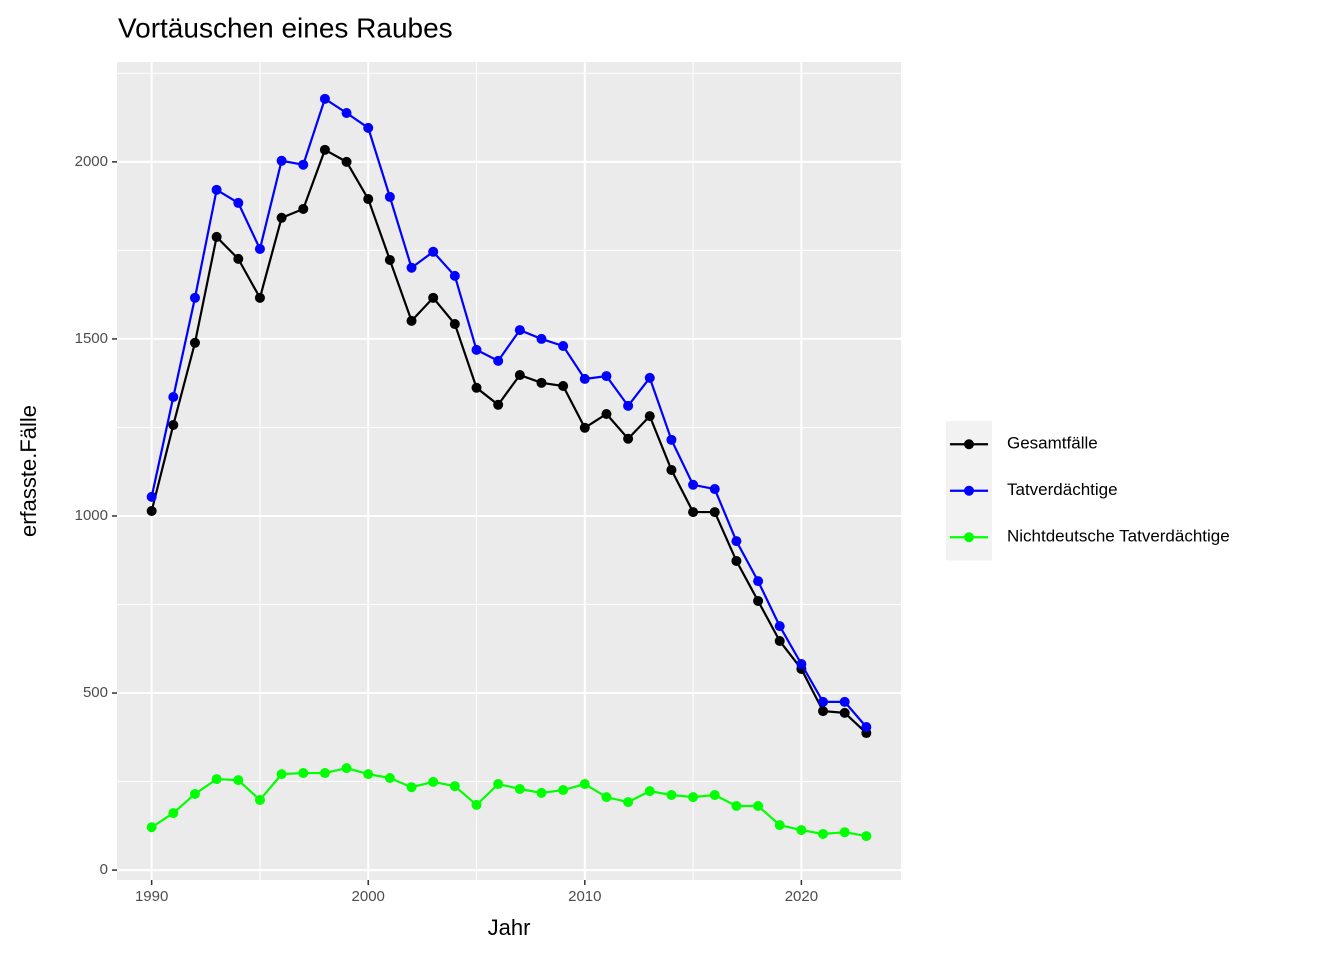 The height and width of the screenshot is (965, 1344). I want to click on y-tick-label: 500, so click(95, 692).